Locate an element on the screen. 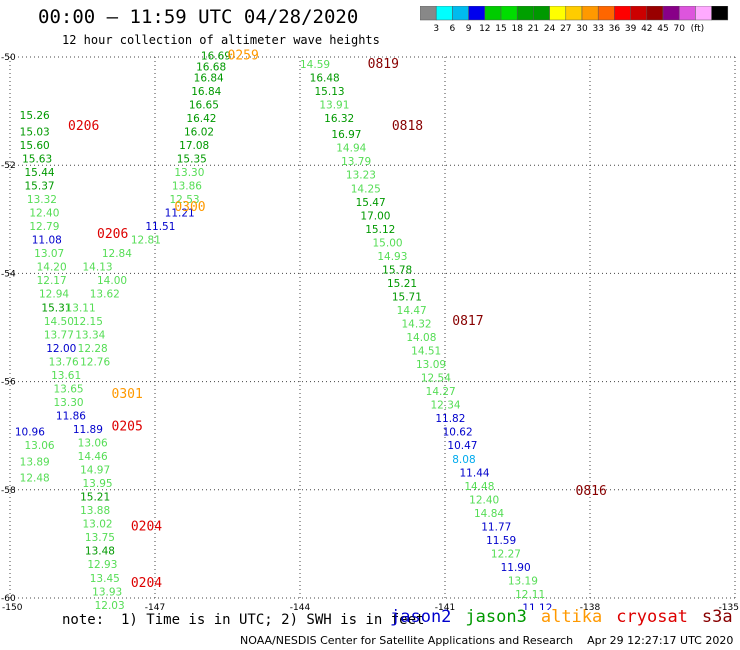 The width and height of the screenshot is (740, 650). wave-height-point: 12.94 is located at coordinates (54, 295).